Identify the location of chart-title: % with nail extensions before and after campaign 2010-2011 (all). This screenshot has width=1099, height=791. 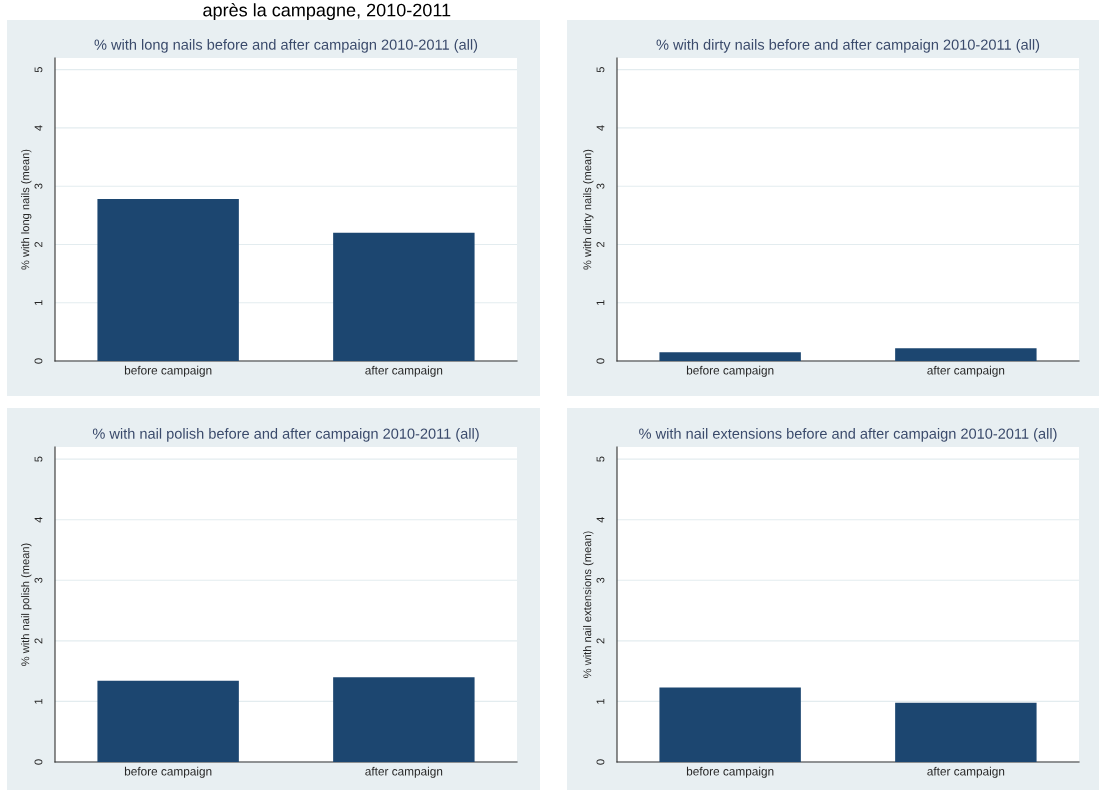
(848, 435).